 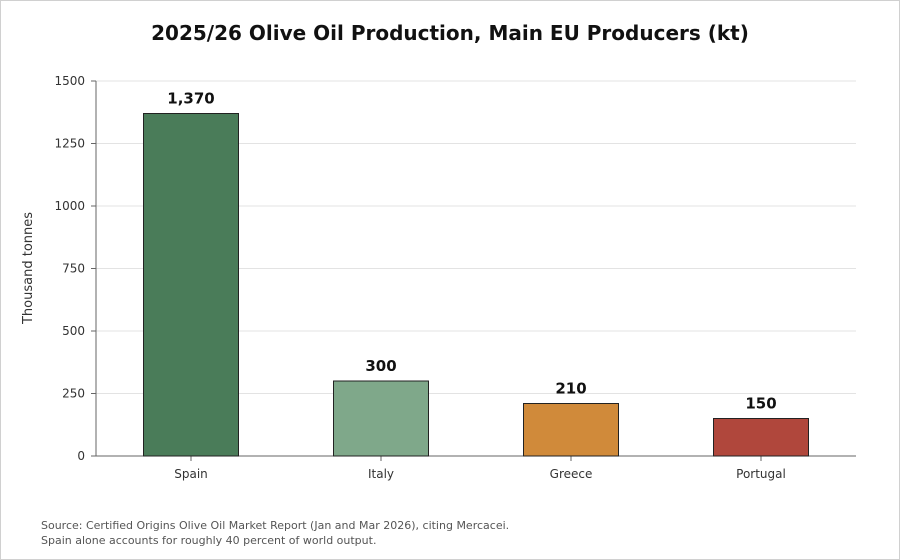 I want to click on data-label: 210, so click(x=570, y=389).